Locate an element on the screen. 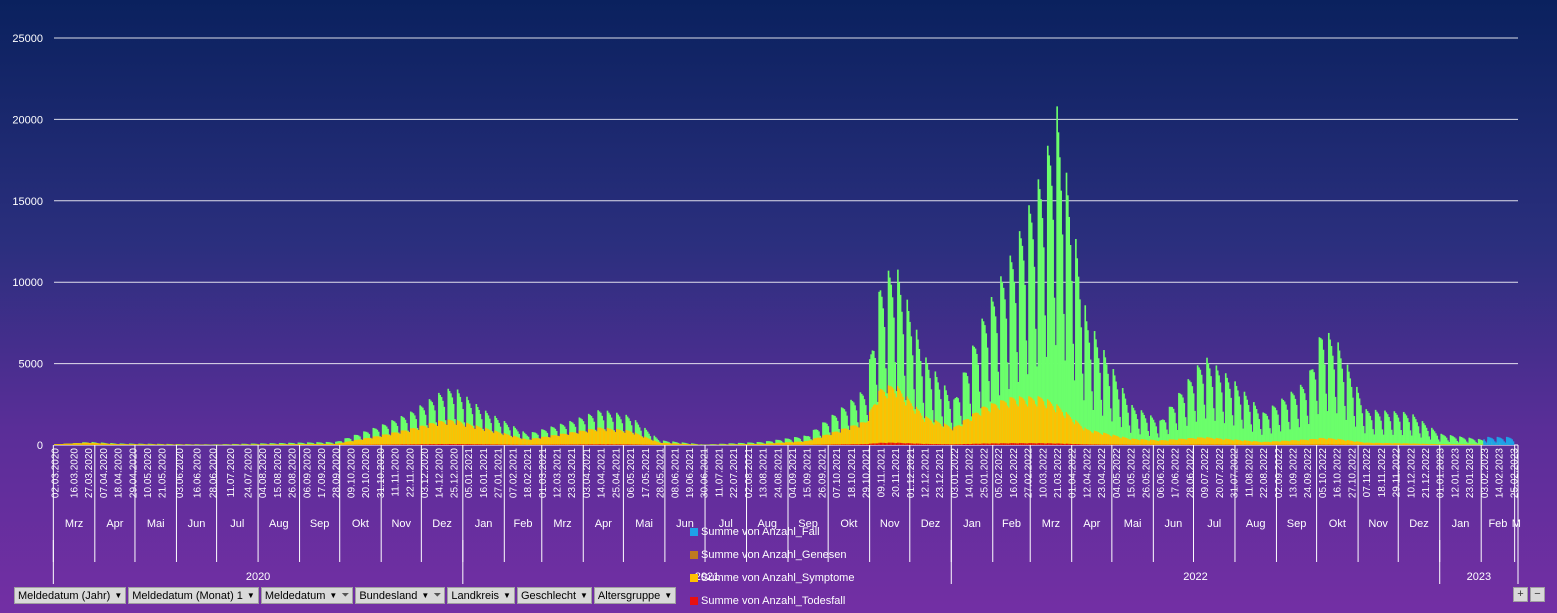 The width and height of the screenshot is (1557, 613). x-tick-label: 15.09.2021 is located at coordinates (808, 473).